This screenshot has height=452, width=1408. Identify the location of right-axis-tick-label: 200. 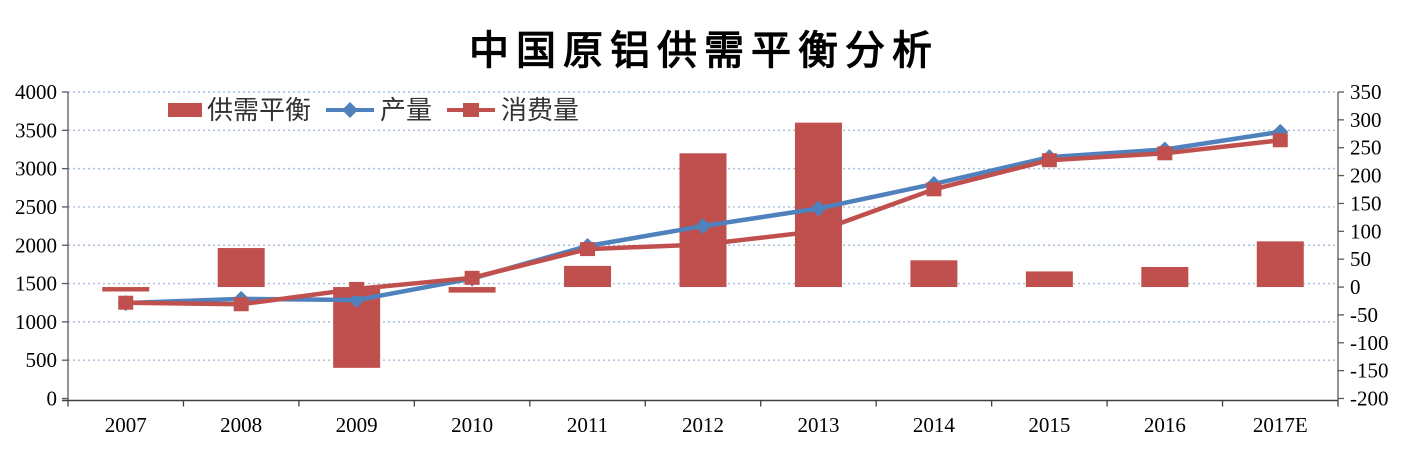
(1366, 176).